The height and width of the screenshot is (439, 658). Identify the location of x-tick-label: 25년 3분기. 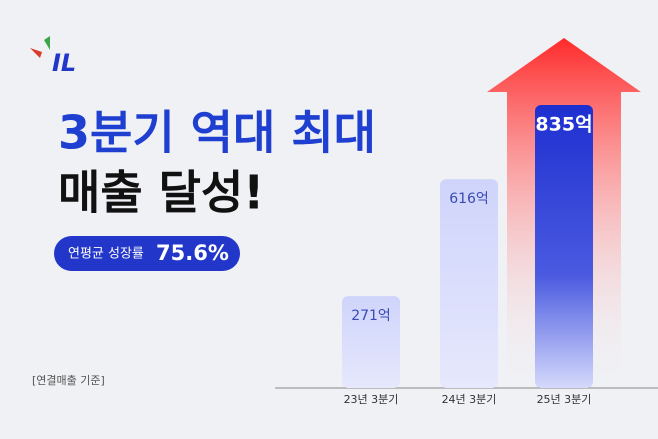
(564, 399).